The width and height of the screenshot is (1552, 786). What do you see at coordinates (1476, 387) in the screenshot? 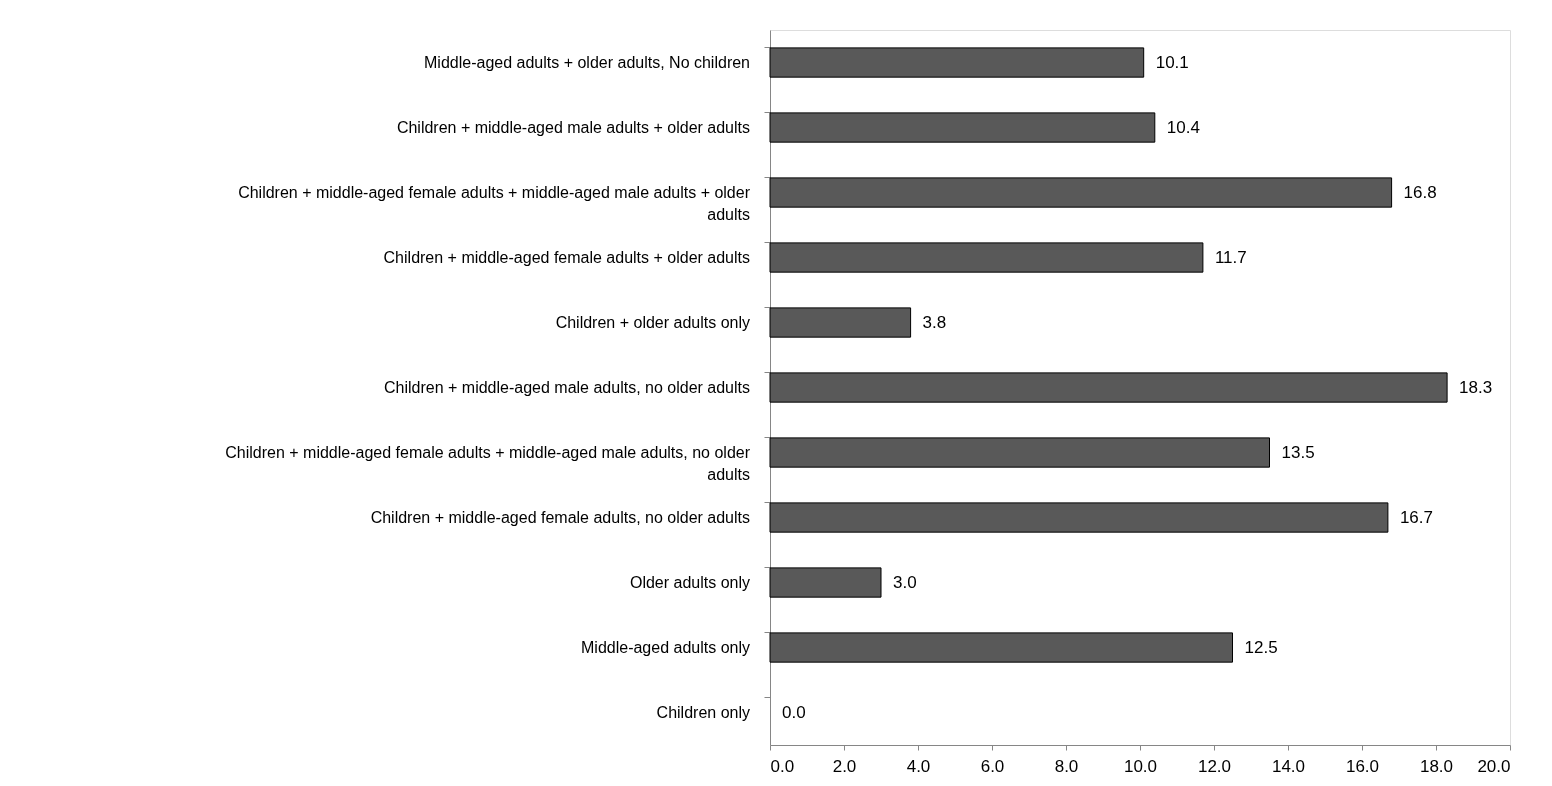
I see `data-label: 18.3` at bounding box center [1476, 387].